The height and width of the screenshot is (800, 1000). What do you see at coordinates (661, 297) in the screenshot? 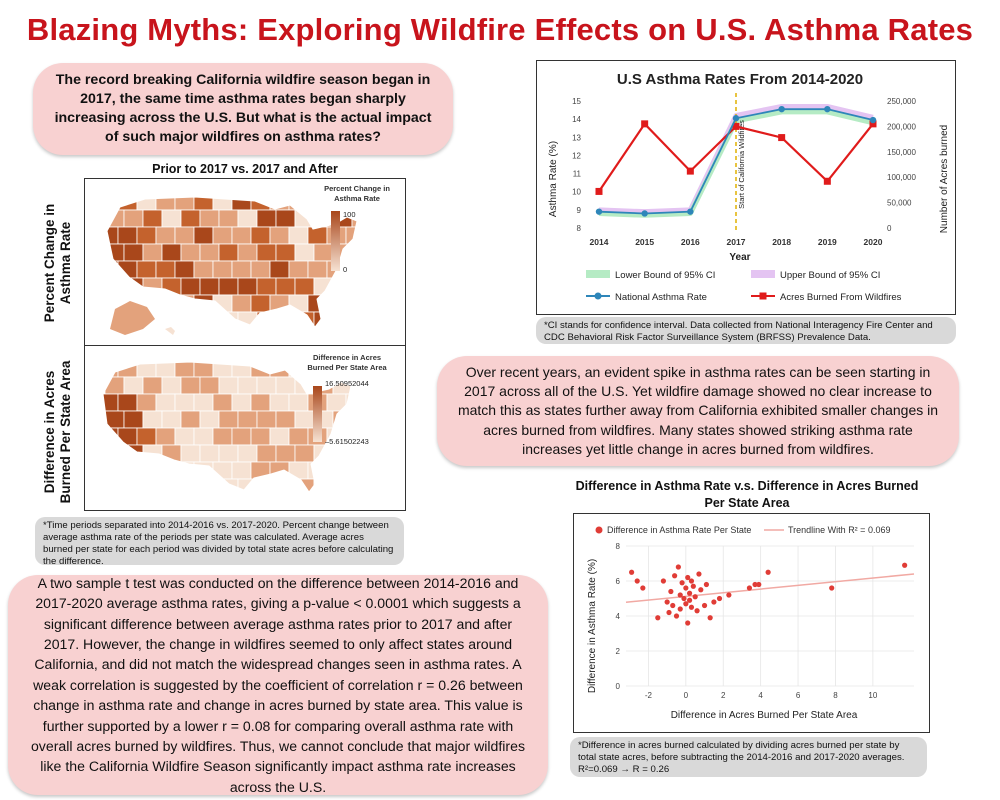
I see `legend-label-national: National Asthma Rate` at bounding box center [661, 297].